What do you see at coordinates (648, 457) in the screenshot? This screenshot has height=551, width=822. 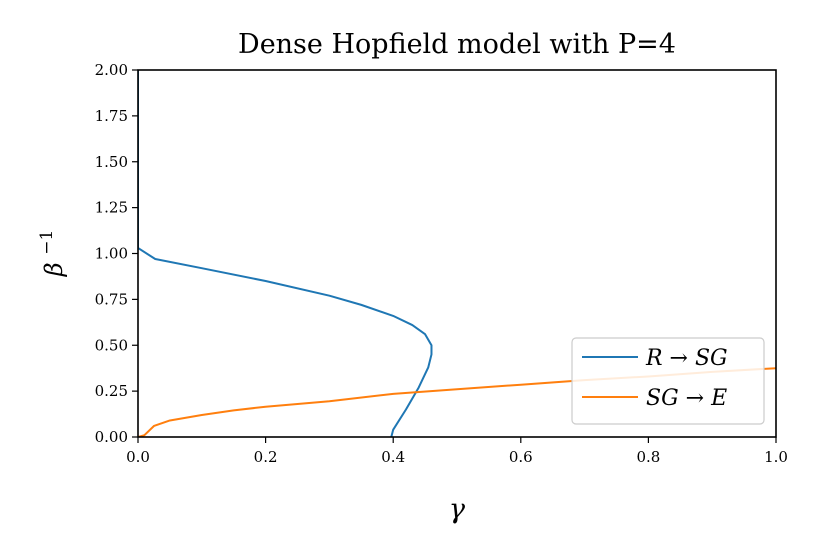 I see `x-tick-label: 0.8` at bounding box center [648, 457].